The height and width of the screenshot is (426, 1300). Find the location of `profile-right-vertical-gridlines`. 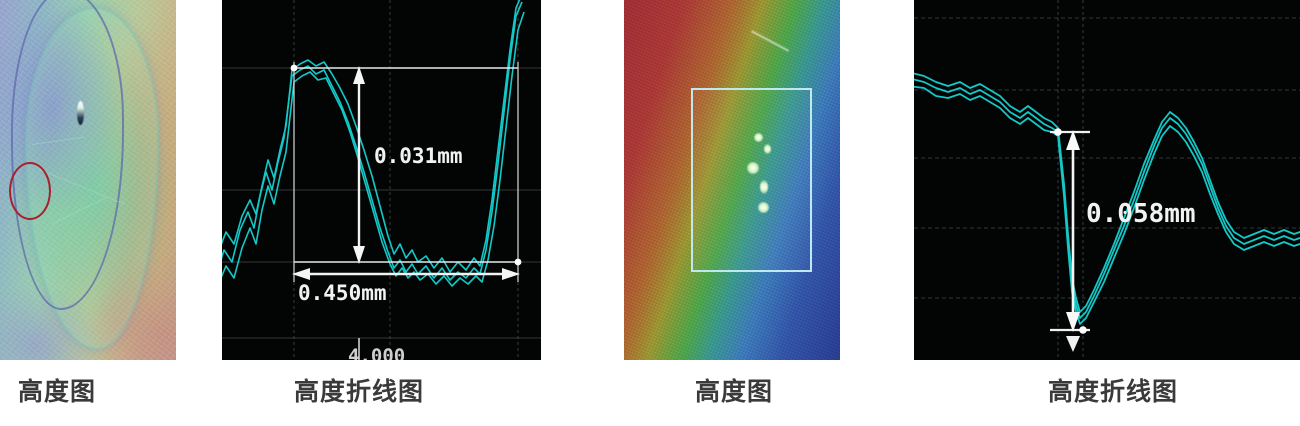

profile-right-vertical-gridlines is located at coordinates (1070, 180).